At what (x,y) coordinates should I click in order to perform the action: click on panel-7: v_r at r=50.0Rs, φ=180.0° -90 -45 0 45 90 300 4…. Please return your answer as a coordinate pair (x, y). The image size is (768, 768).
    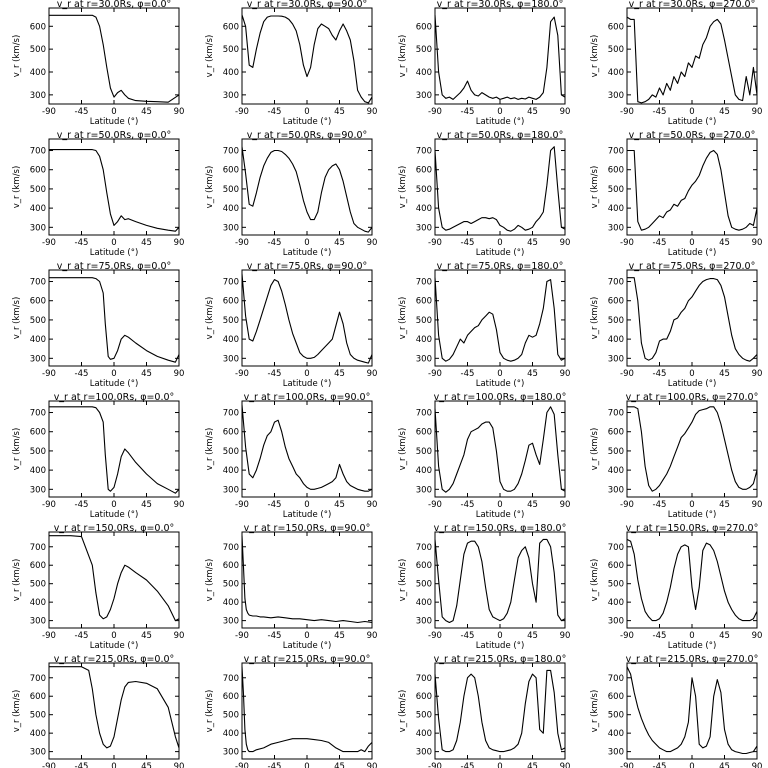
    Looking at the image, I should click on (484, 194).